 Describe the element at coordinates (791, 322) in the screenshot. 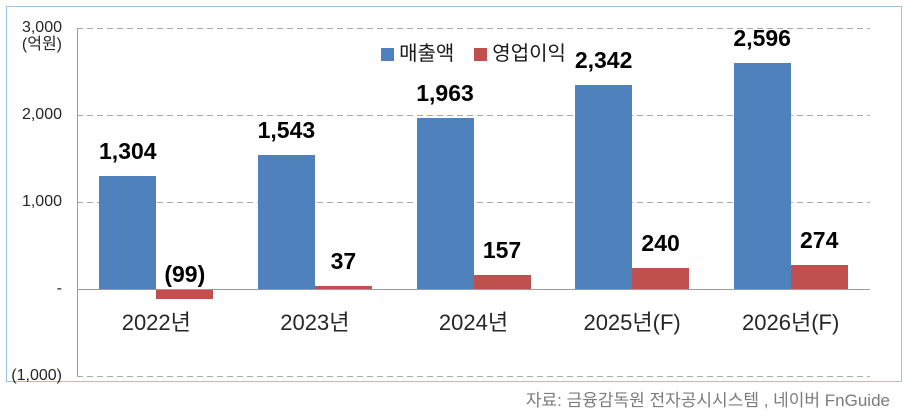

I see `x-axis-label: 2026년(F)` at that location.